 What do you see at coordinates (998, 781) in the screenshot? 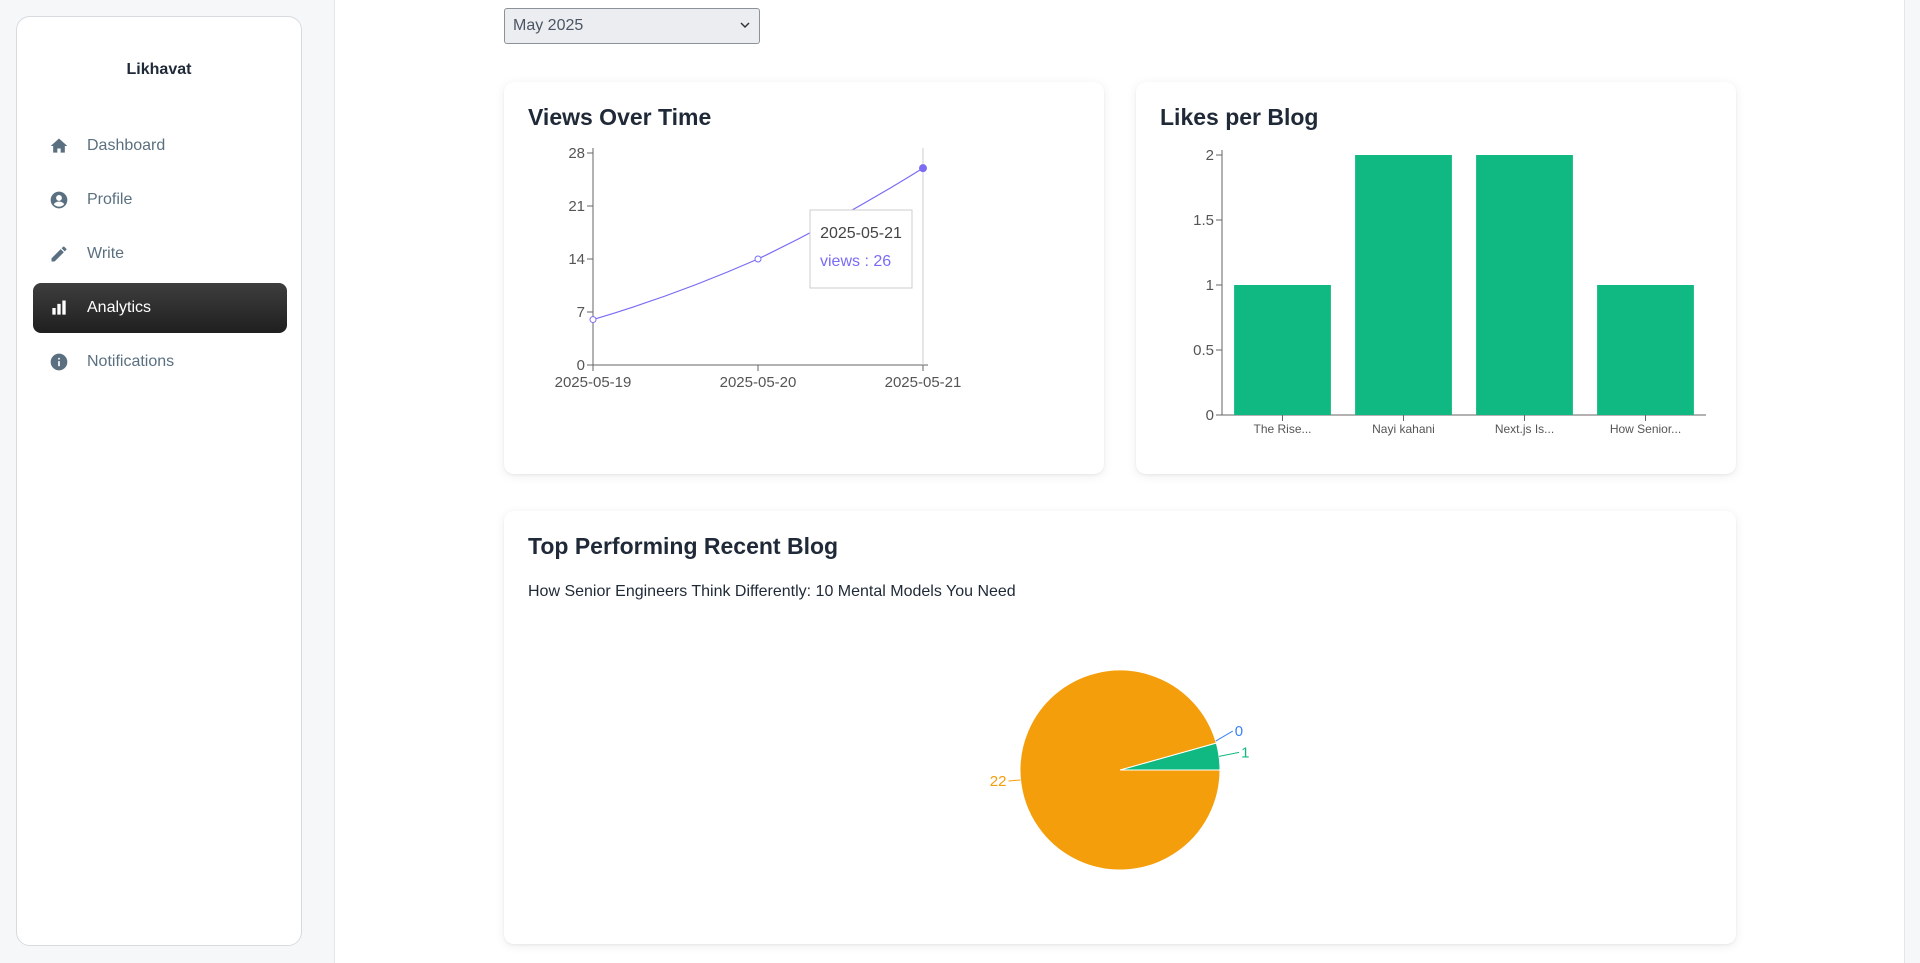
I see `pie-slice-label: 22` at bounding box center [998, 781].